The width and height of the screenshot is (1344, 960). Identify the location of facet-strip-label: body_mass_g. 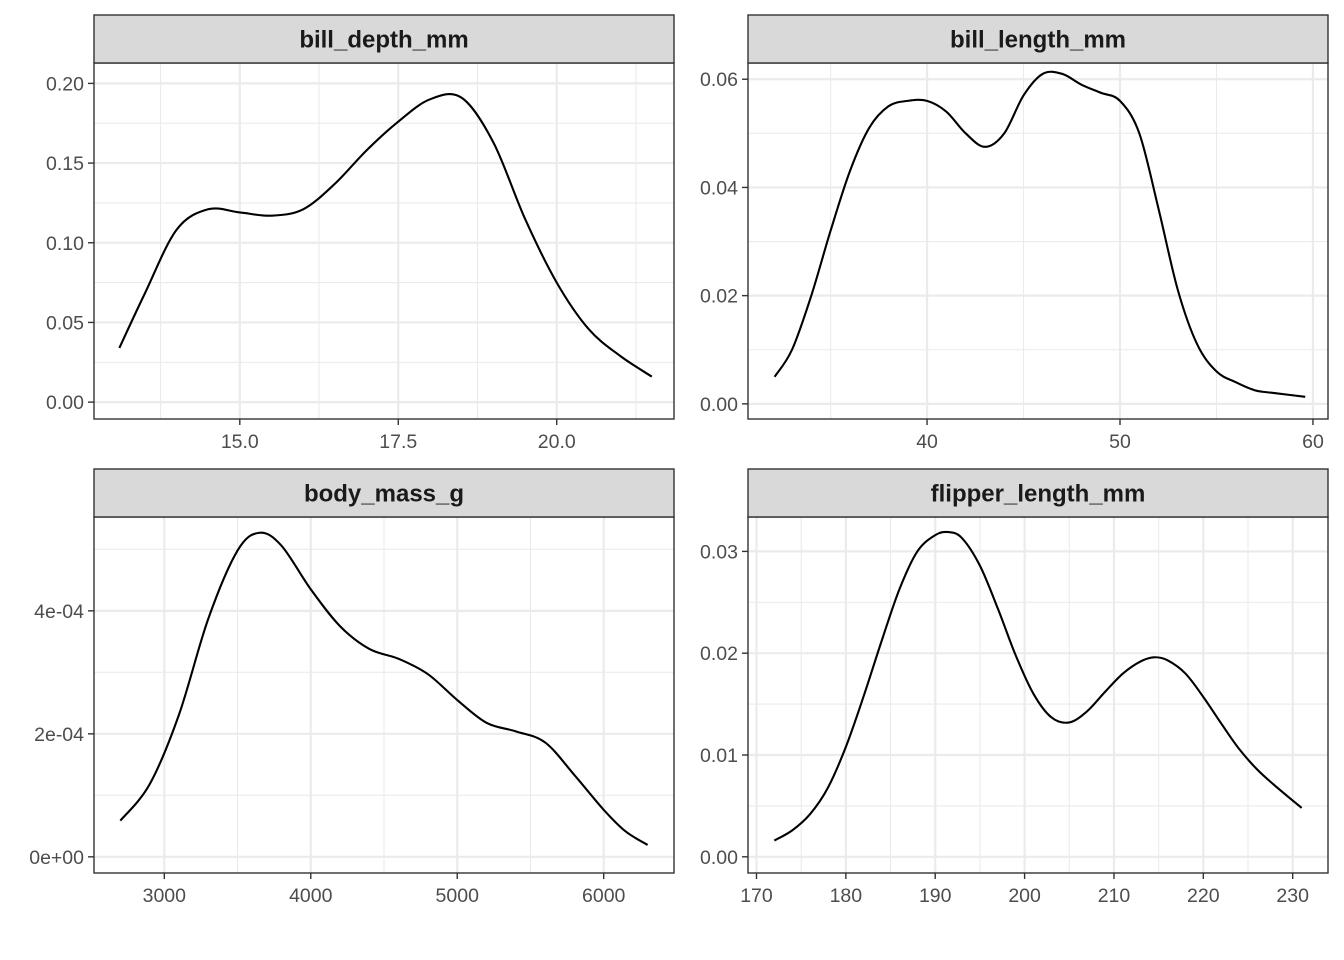
(384, 494).